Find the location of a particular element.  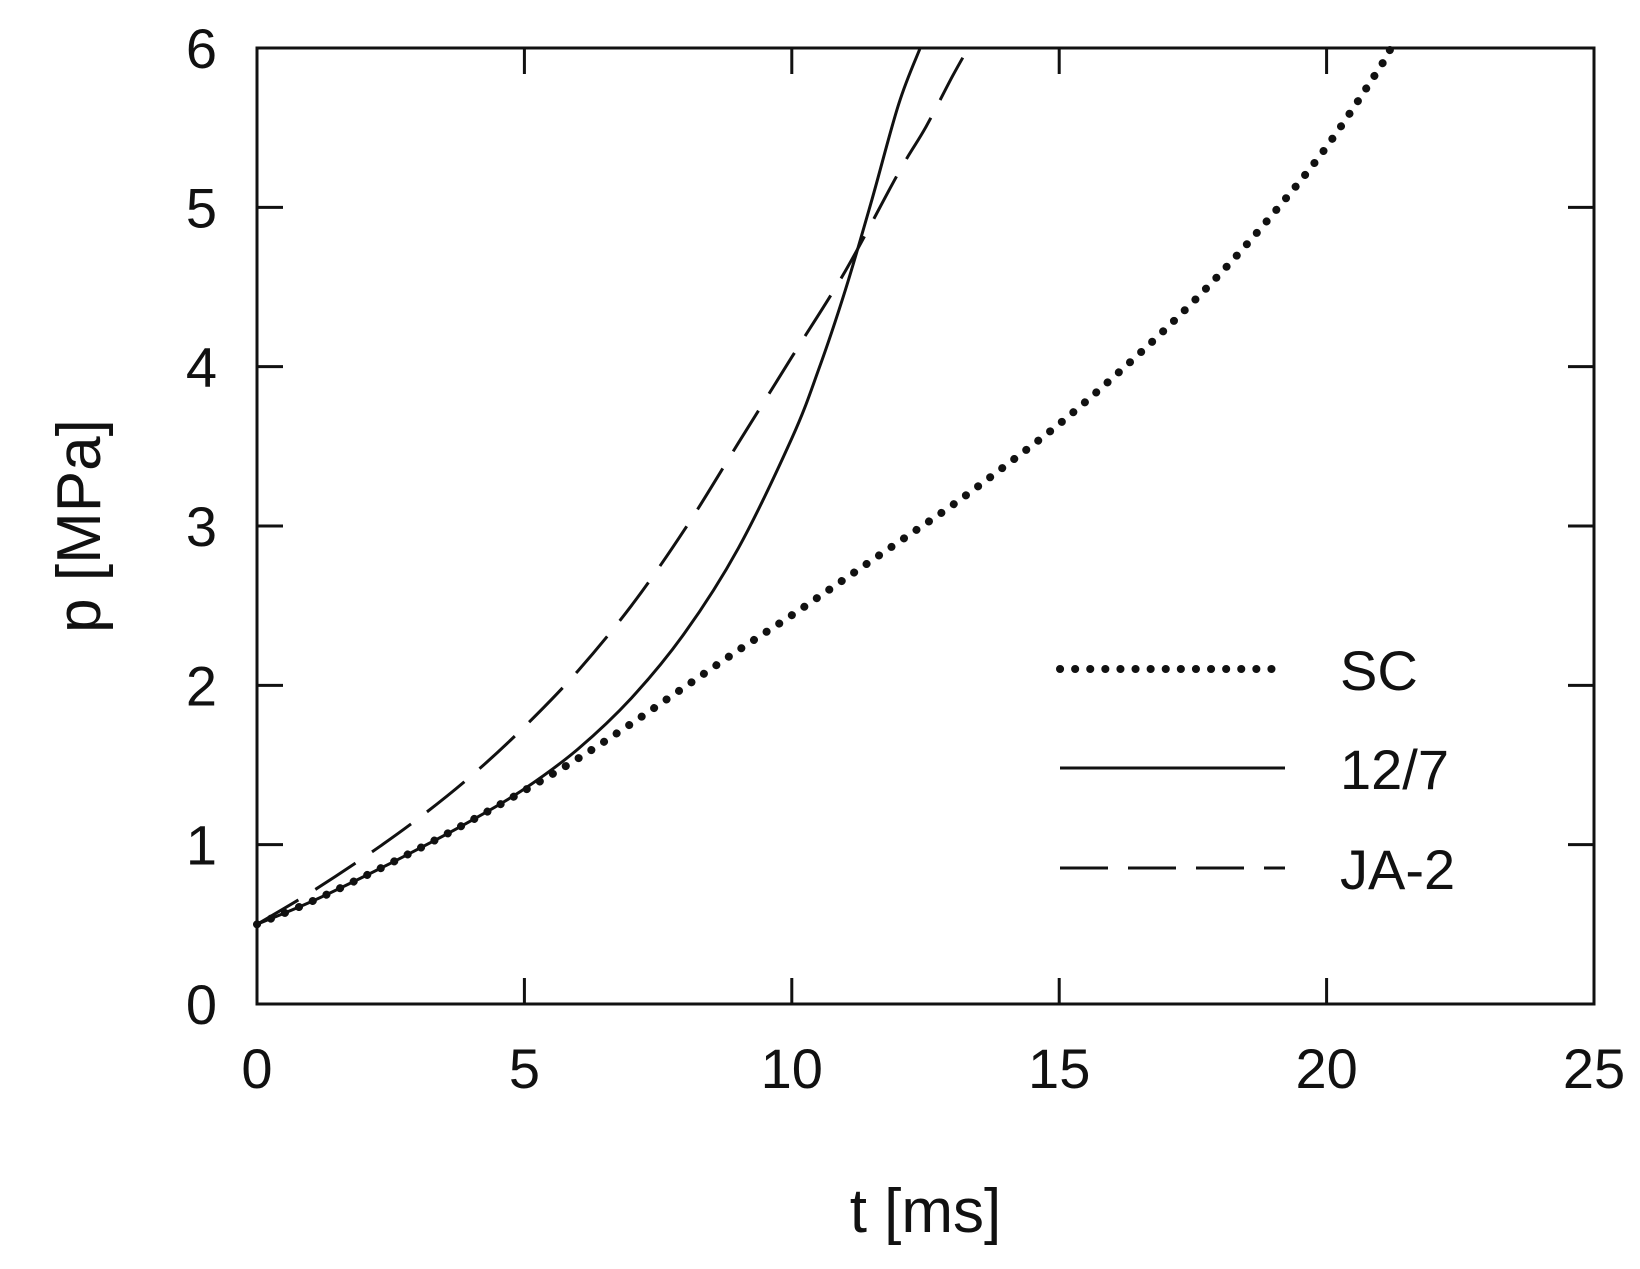

y-tick-label: 0 is located at coordinates (201, 1004).